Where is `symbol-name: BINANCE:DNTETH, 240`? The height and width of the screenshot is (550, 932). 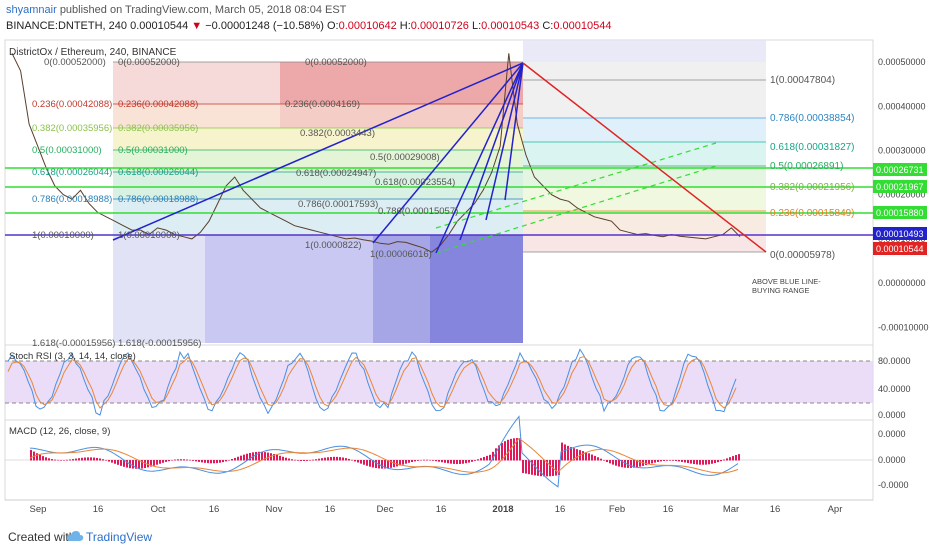 symbol-name: BINANCE:DNTETH, 240 is located at coordinates (67, 26).